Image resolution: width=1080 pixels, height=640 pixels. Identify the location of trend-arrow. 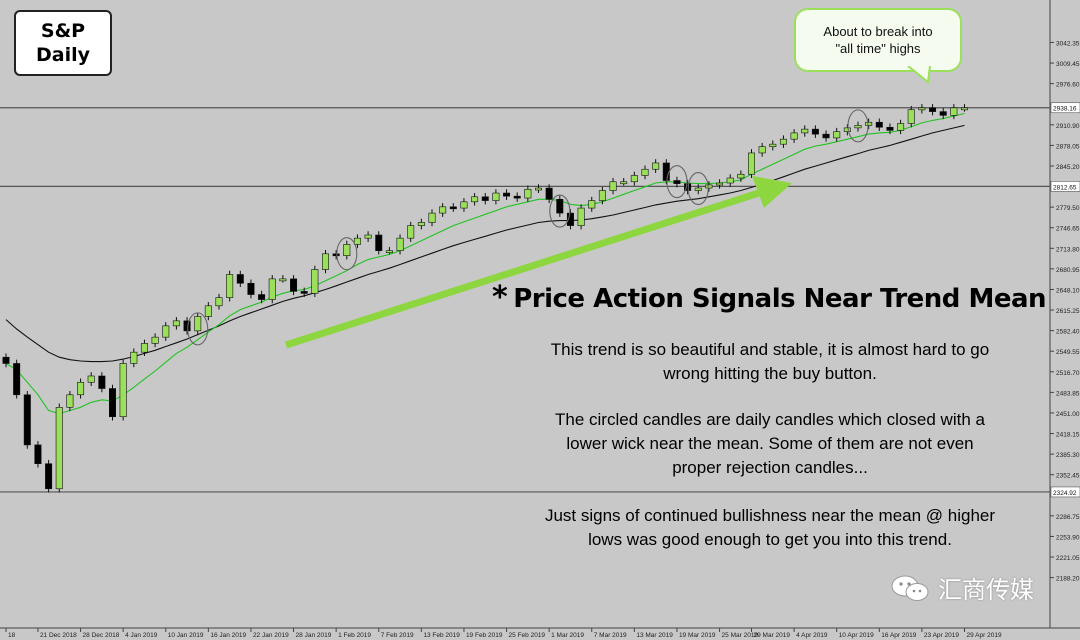
(538, 262).